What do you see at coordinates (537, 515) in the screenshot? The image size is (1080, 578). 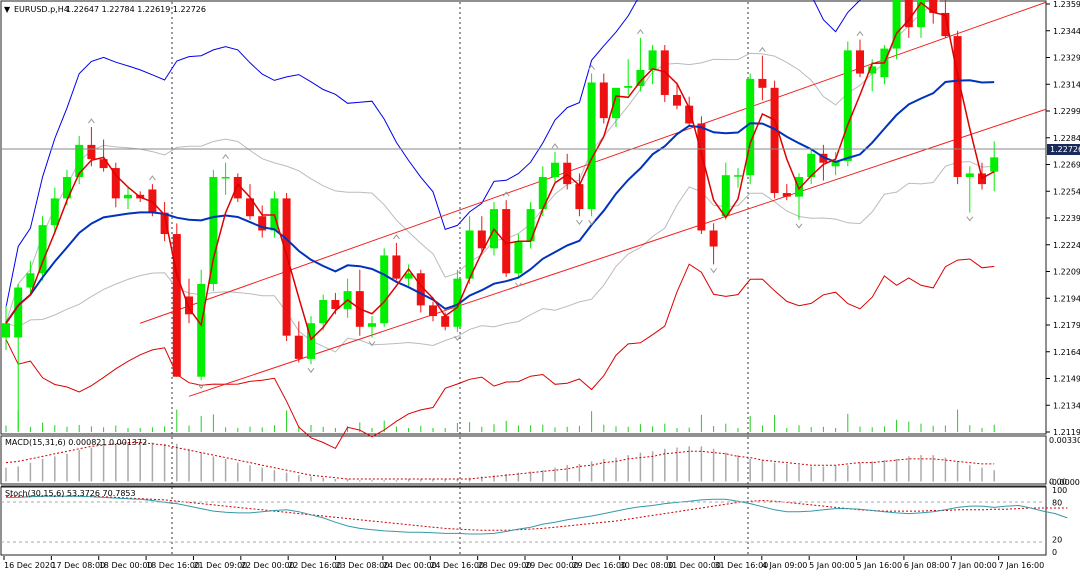 I see `stoch-main` at bounding box center [537, 515].